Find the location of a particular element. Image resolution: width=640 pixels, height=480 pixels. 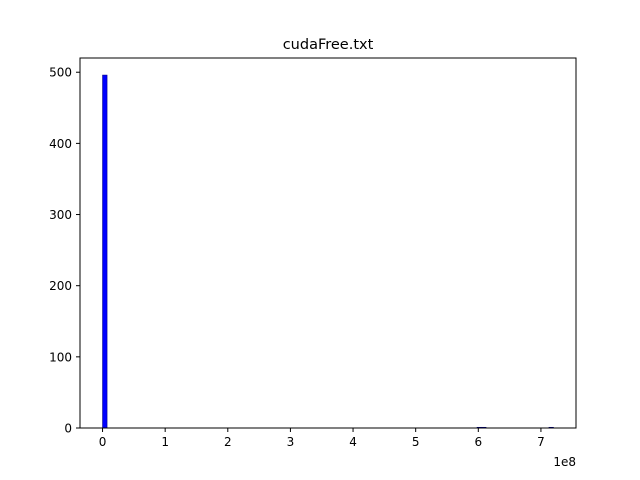

x-tick-label: 4 is located at coordinates (353, 442).